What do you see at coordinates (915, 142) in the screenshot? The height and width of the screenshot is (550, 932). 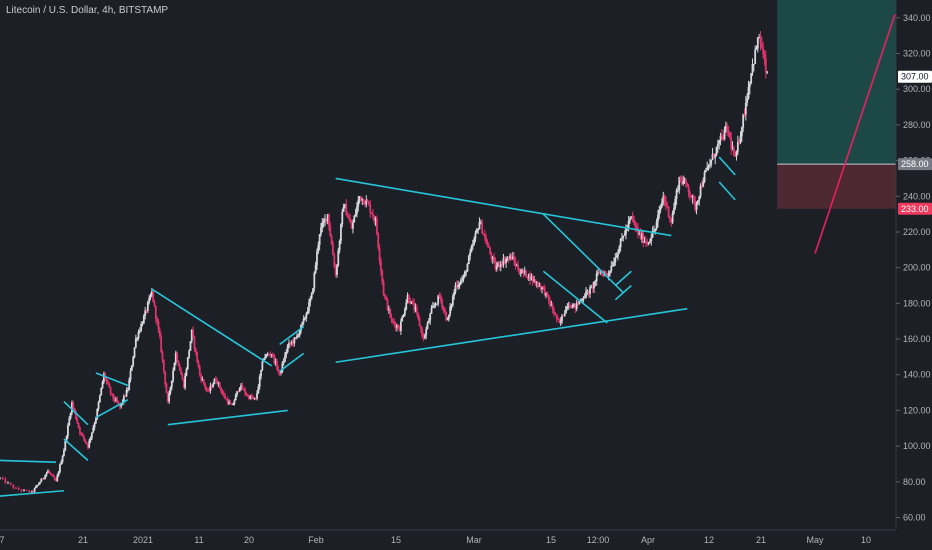 I see `price-labels: 307.00 258.00 233.00` at bounding box center [915, 142].